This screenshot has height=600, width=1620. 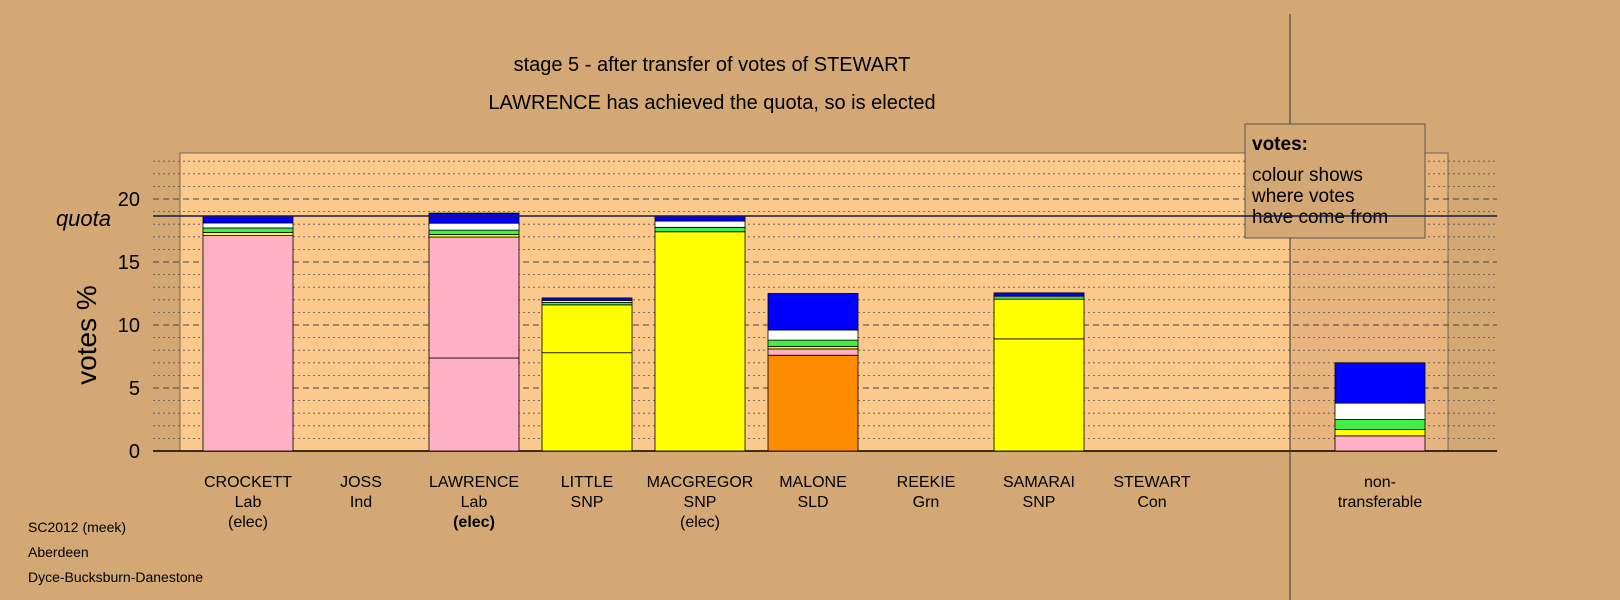 I want to click on y-tick-label: 0, so click(x=134, y=452).